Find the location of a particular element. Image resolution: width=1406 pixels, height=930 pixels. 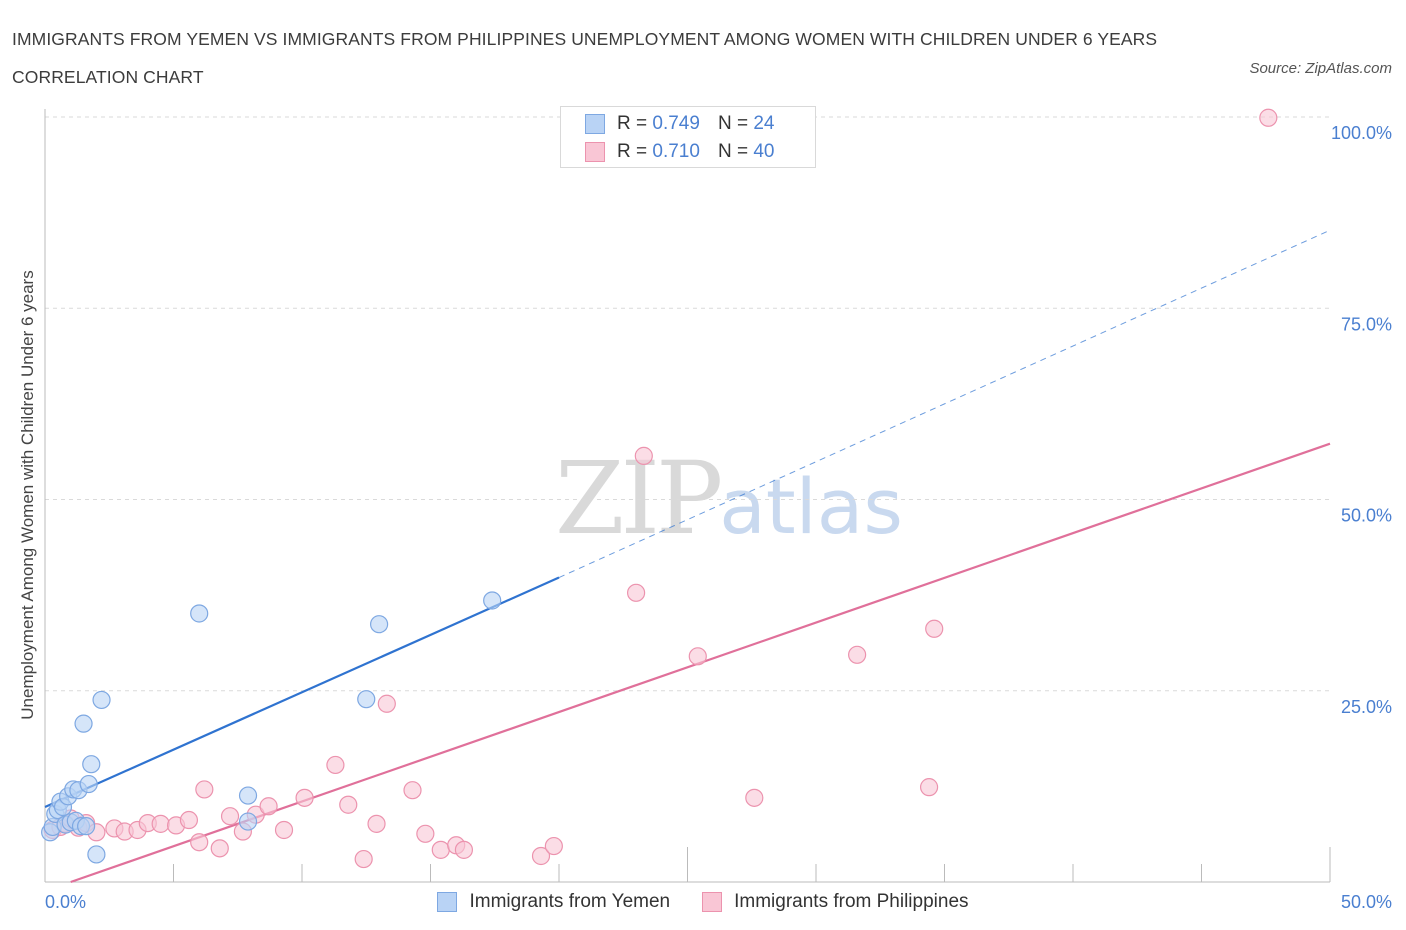

legend-n-value: 24 is located at coordinates (764, 123).